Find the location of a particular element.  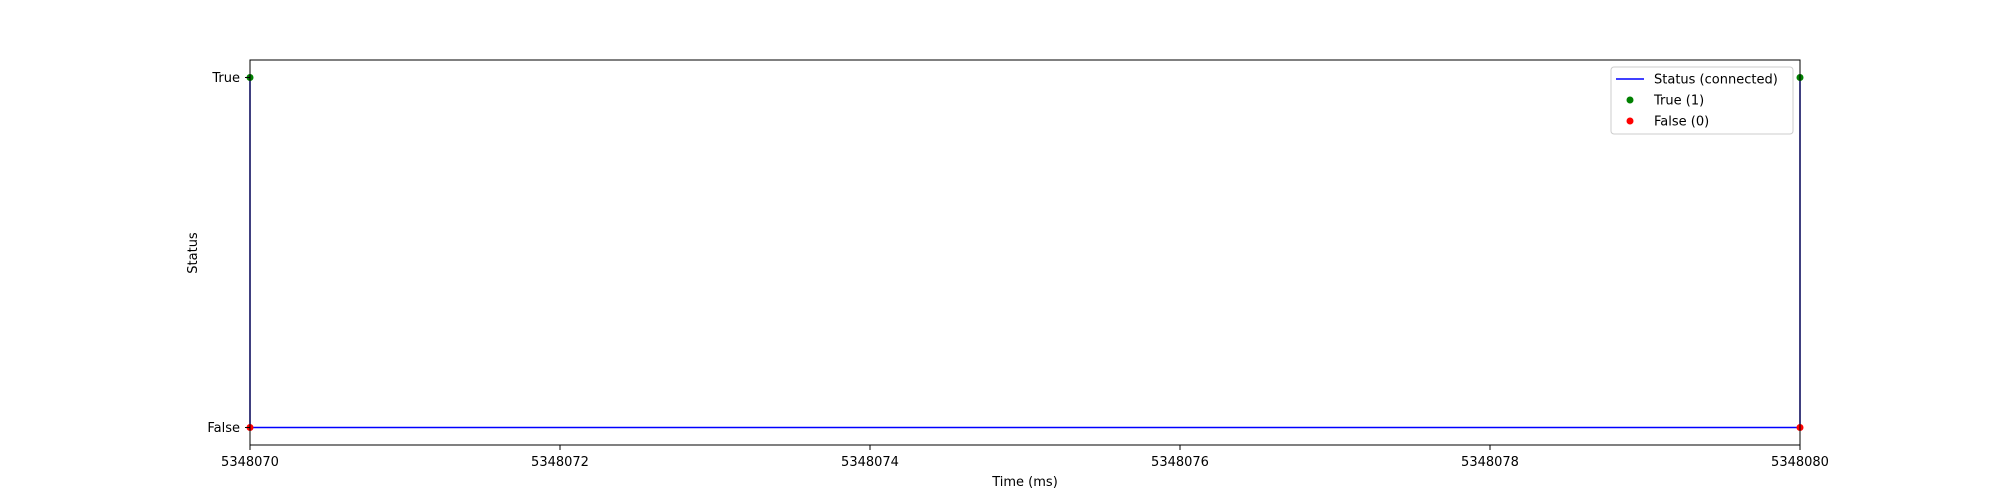

x-tick-label-4: 5348078 is located at coordinates (1490, 462).